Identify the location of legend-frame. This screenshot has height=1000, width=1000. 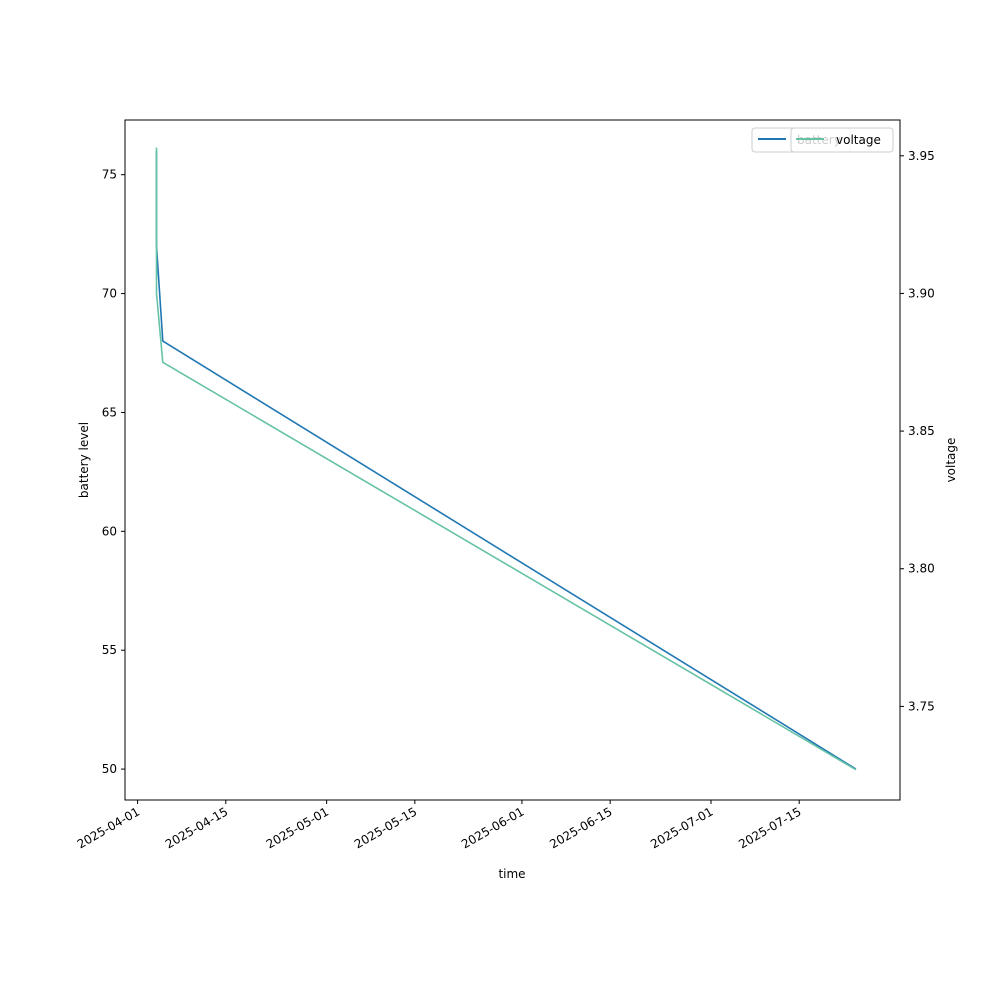
(842, 140).